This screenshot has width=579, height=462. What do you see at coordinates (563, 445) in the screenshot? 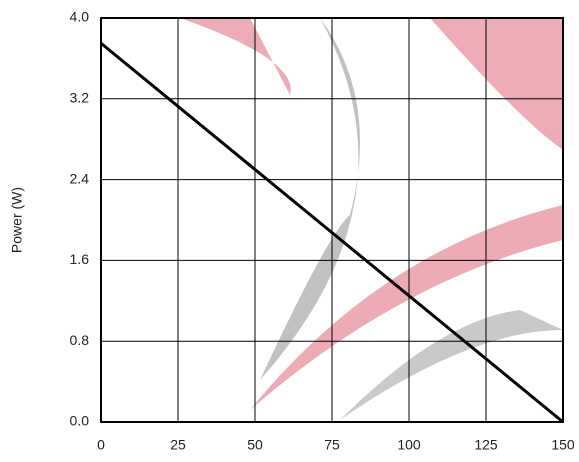
I see `x-tick-label: 150` at bounding box center [563, 445].